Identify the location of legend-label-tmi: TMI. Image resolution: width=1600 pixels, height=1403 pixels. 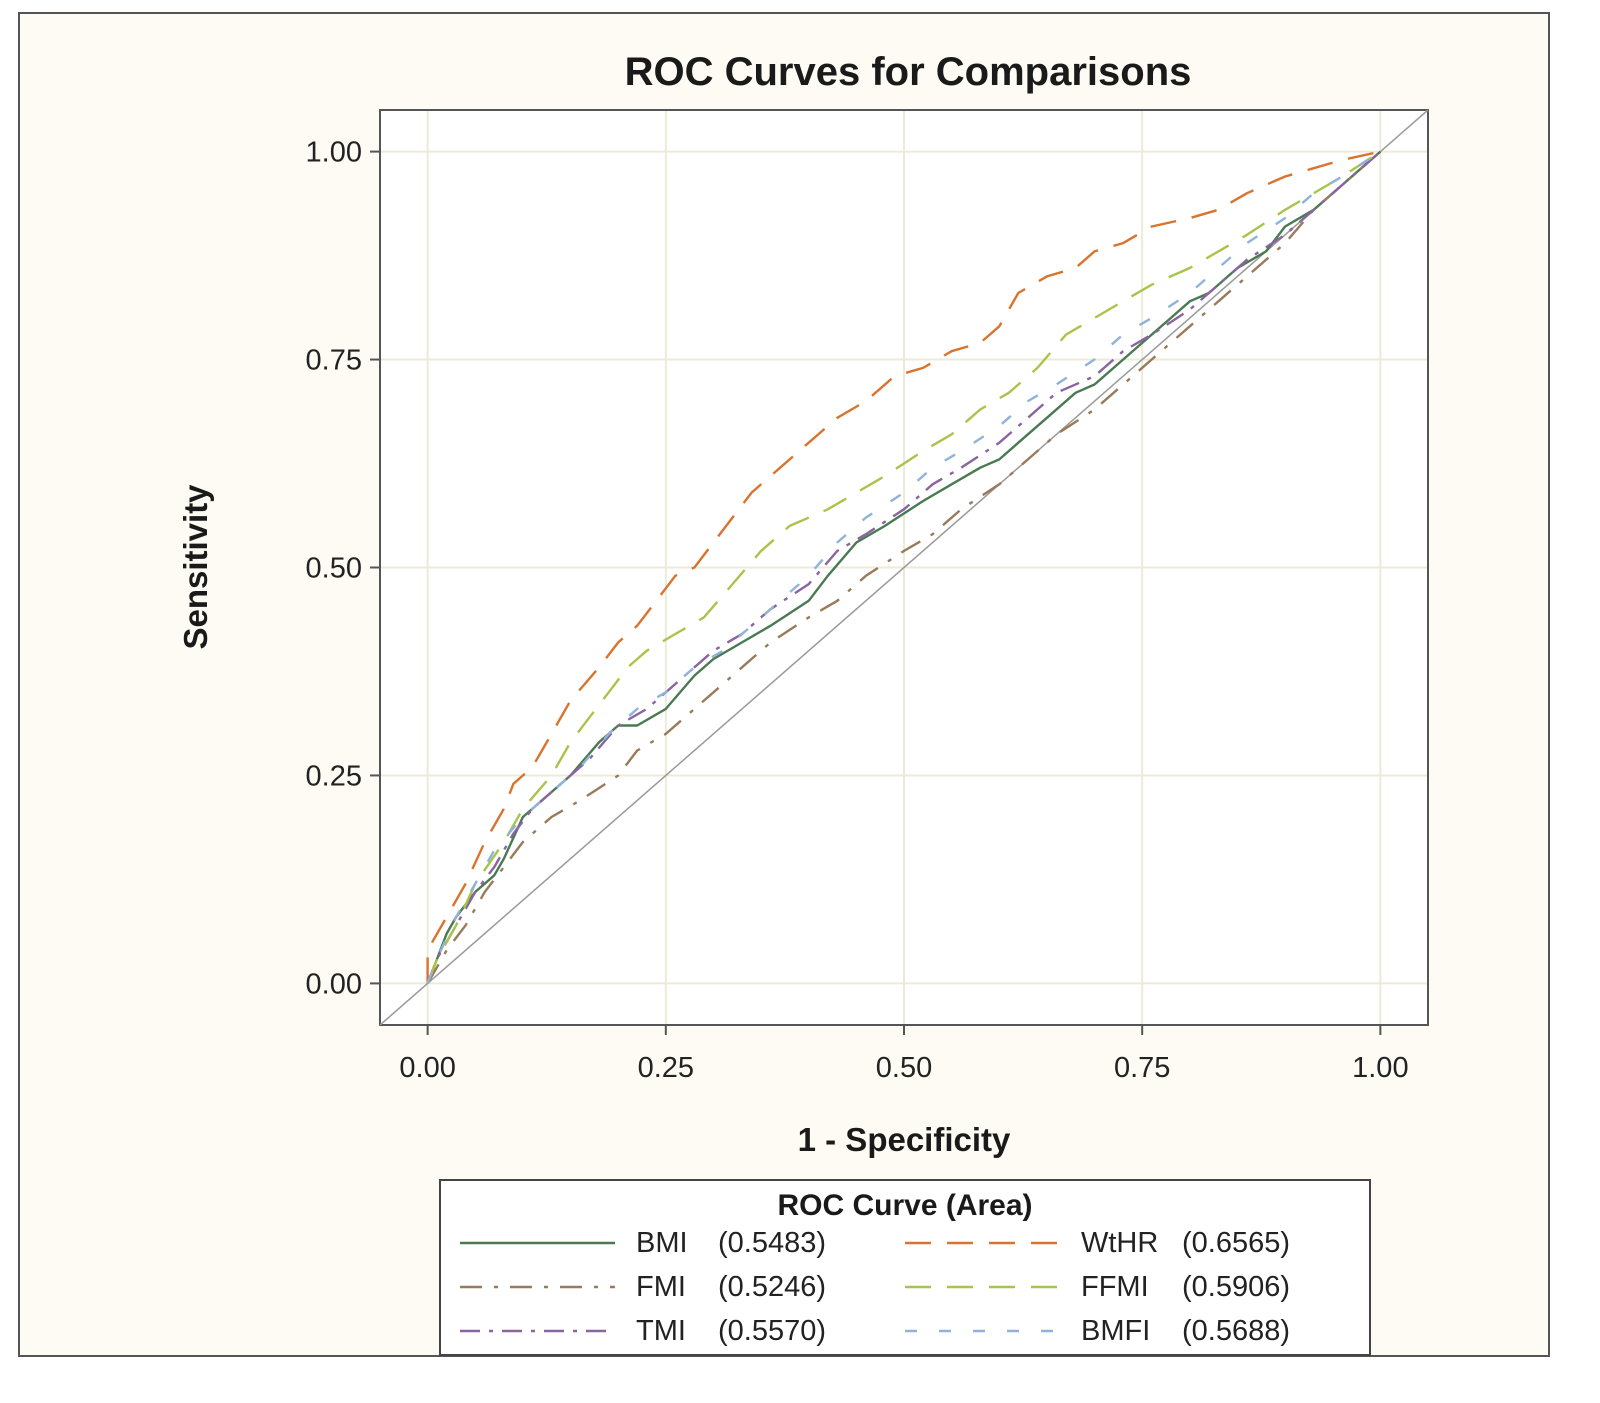
(661, 1331).